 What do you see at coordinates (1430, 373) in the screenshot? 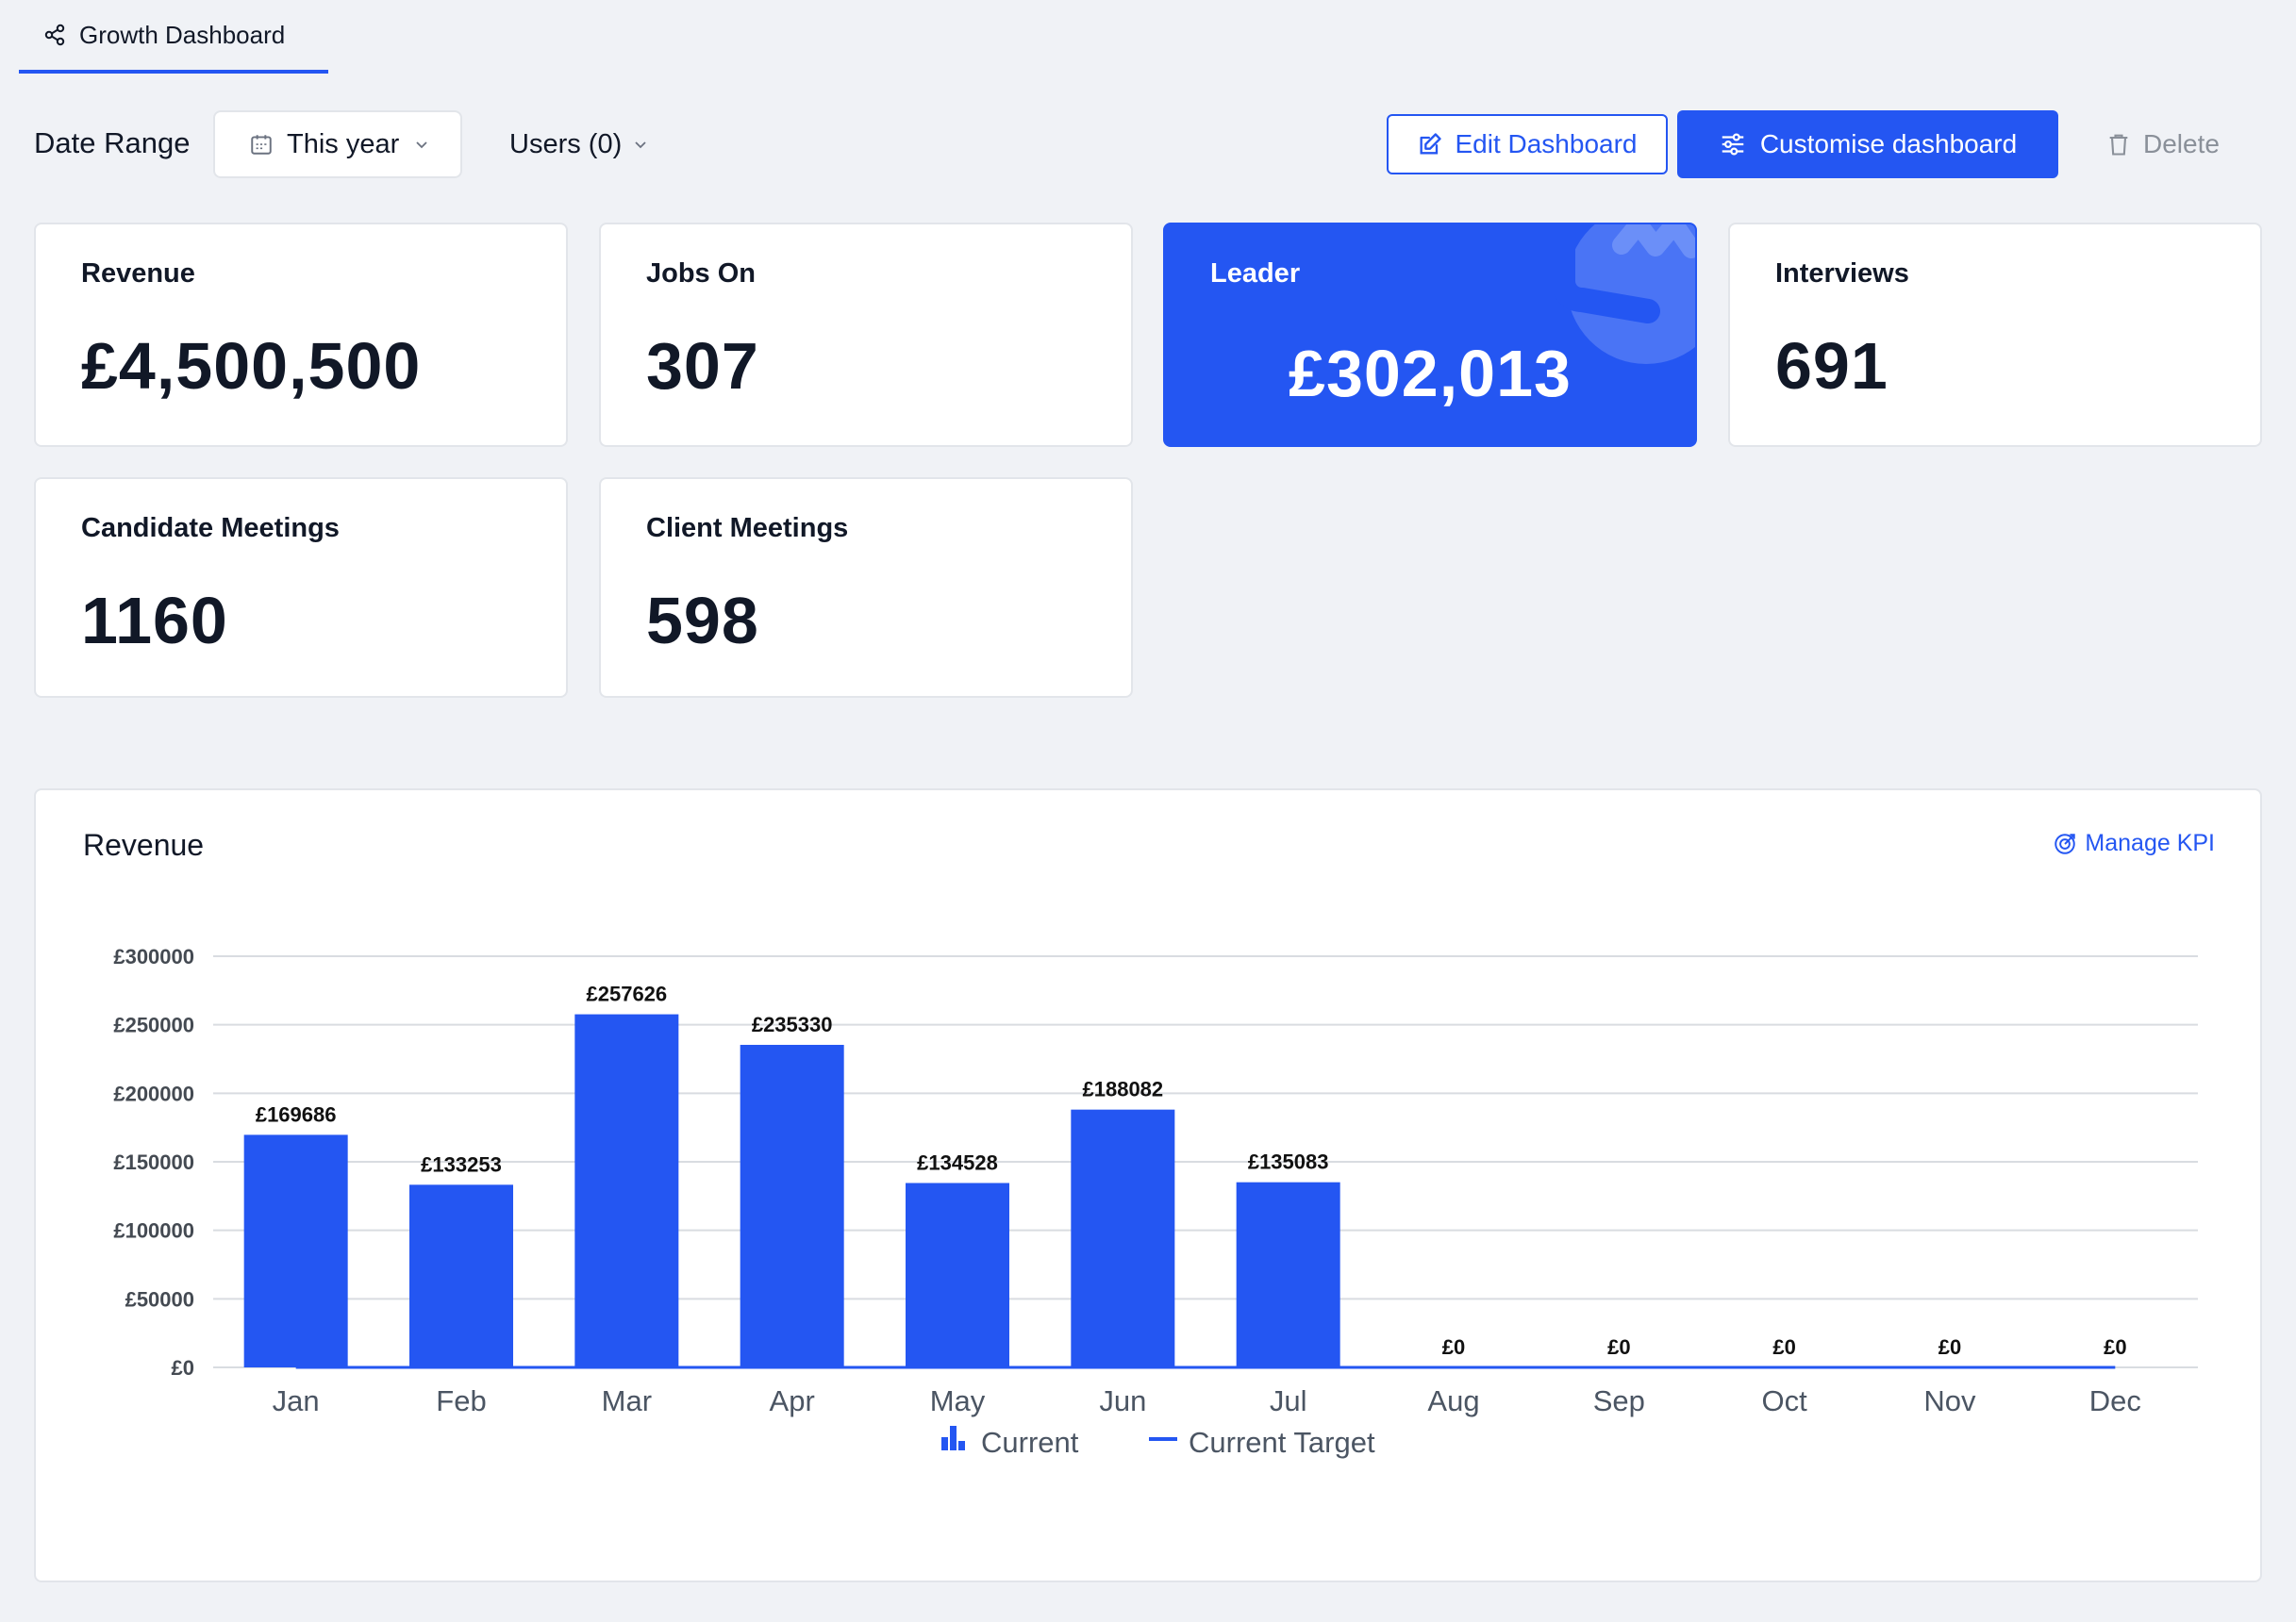
I see `kpi-value: £302,013` at bounding box center [1430, 373].